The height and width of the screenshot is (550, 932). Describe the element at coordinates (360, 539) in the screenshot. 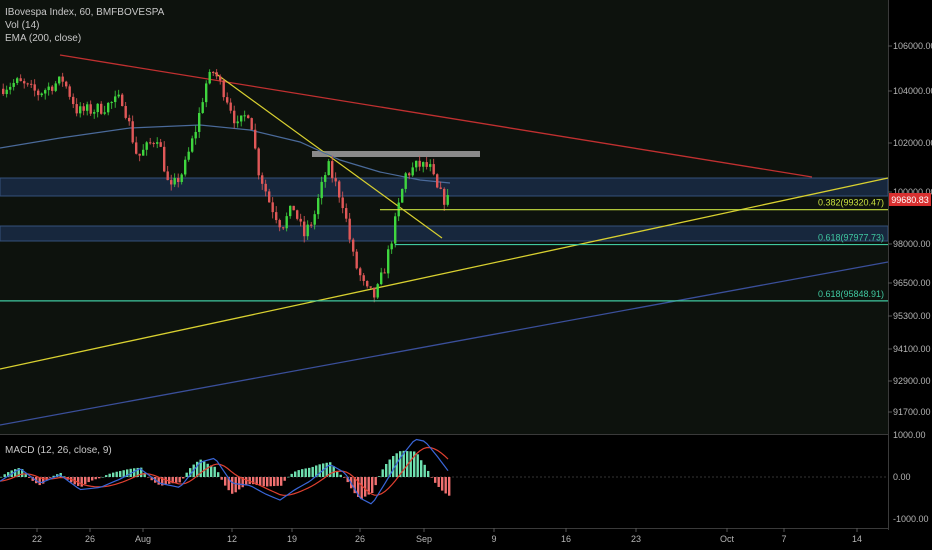

I see `time-tick-label: 26` at that location.